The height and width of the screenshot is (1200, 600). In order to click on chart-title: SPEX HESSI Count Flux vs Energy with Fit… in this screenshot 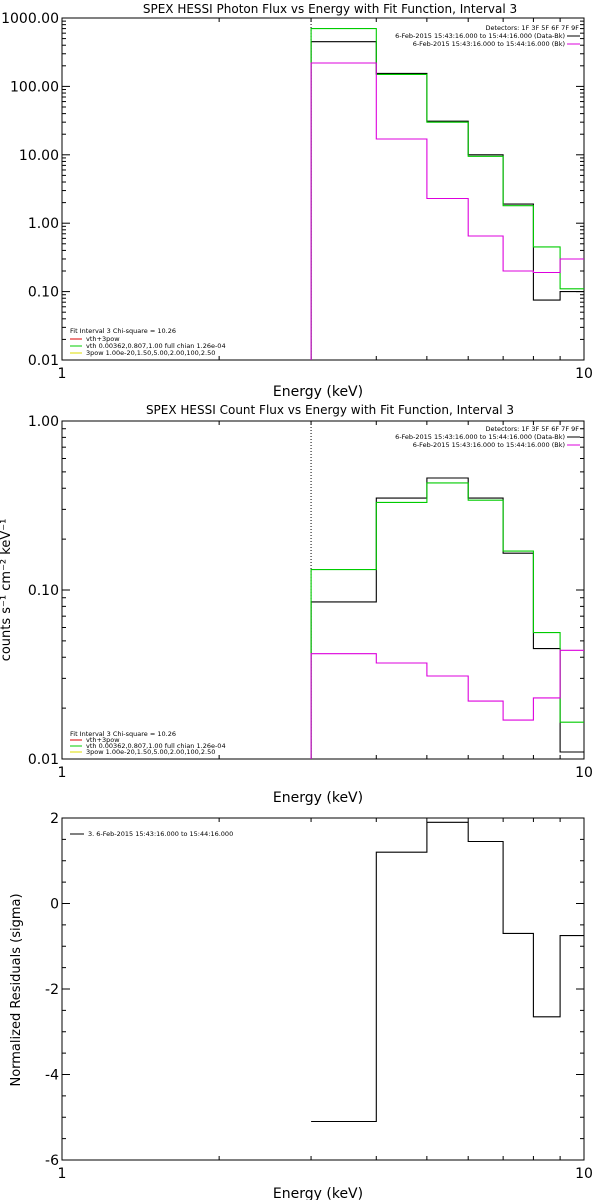, I will do `click(330, 410)`.